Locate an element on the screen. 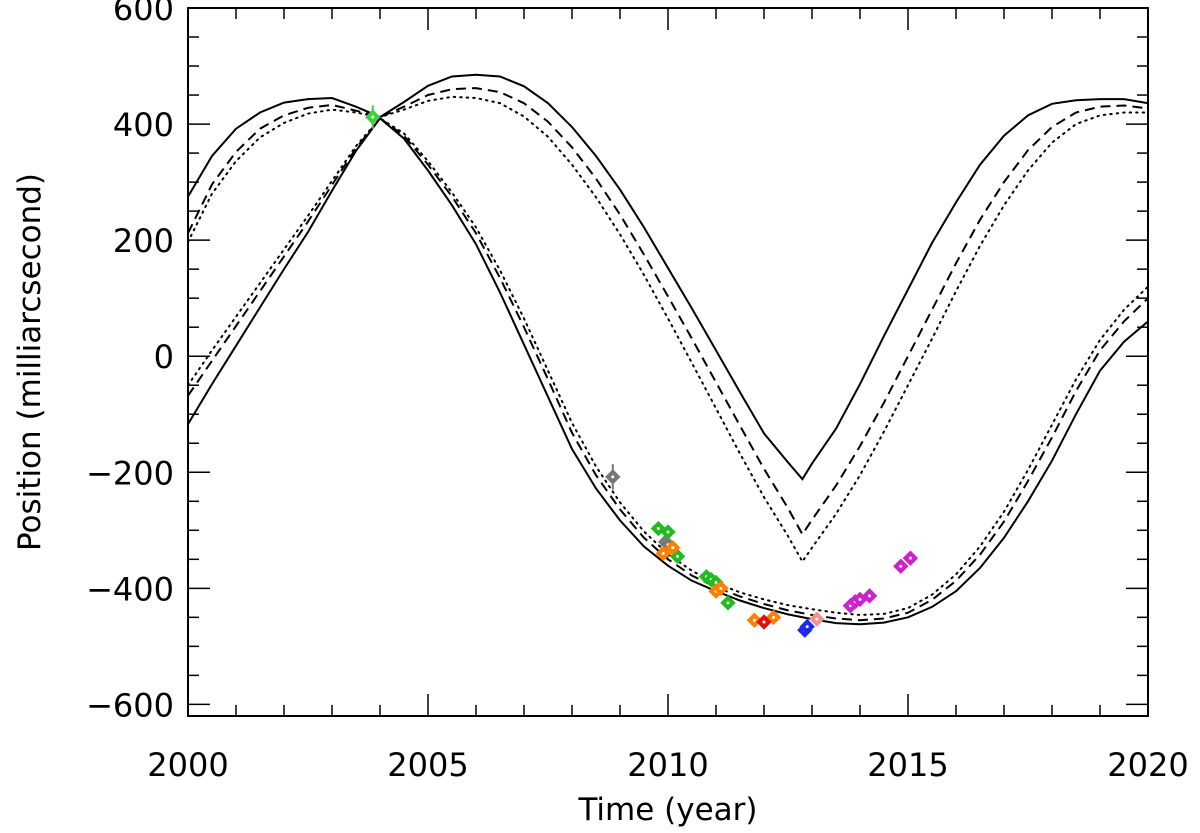 This screenshot has width=1200, height=833. y-tick-label: −600 is located at coordinates (130, 705).